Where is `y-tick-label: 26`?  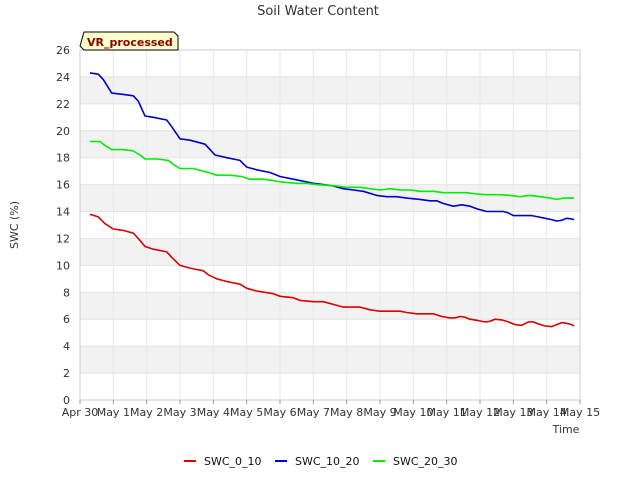
y-tick-label: 26 is located at coordinates (63, 50).